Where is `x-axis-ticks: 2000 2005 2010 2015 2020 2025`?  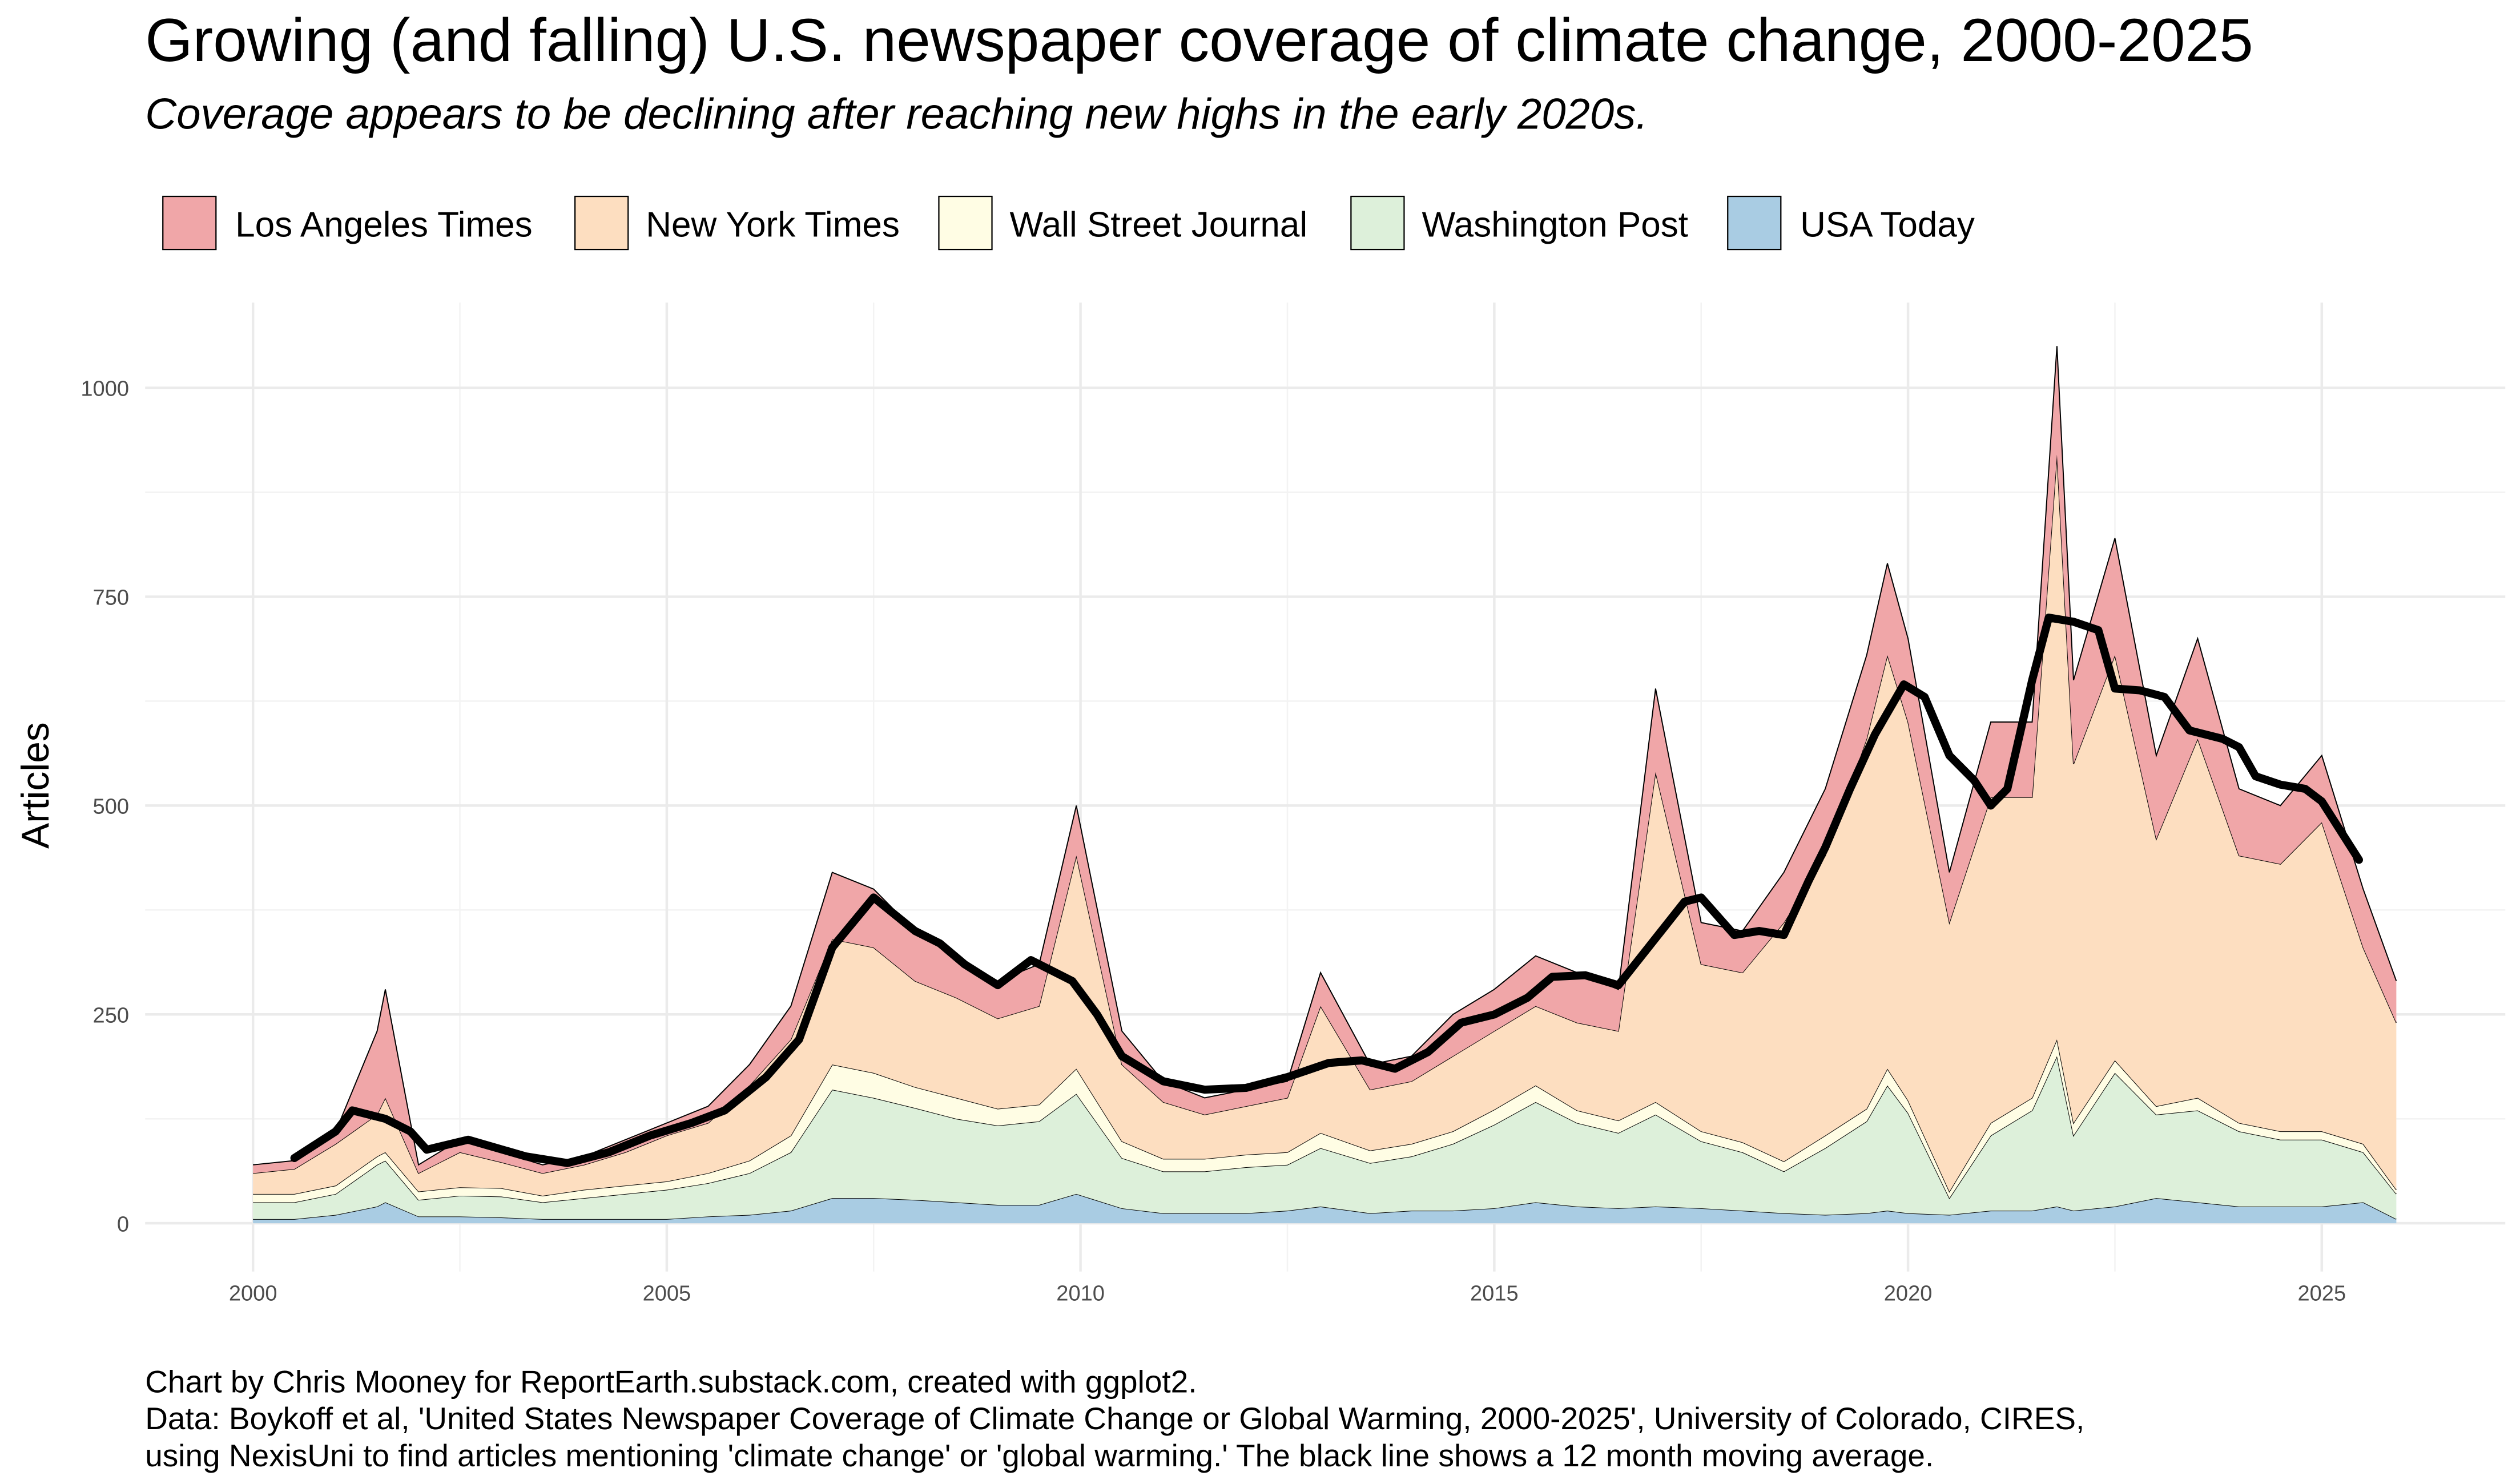 x-axis-ticks: 2000 2005 2010 2015 2020 2025 is located at coordinates (1288, 1294).